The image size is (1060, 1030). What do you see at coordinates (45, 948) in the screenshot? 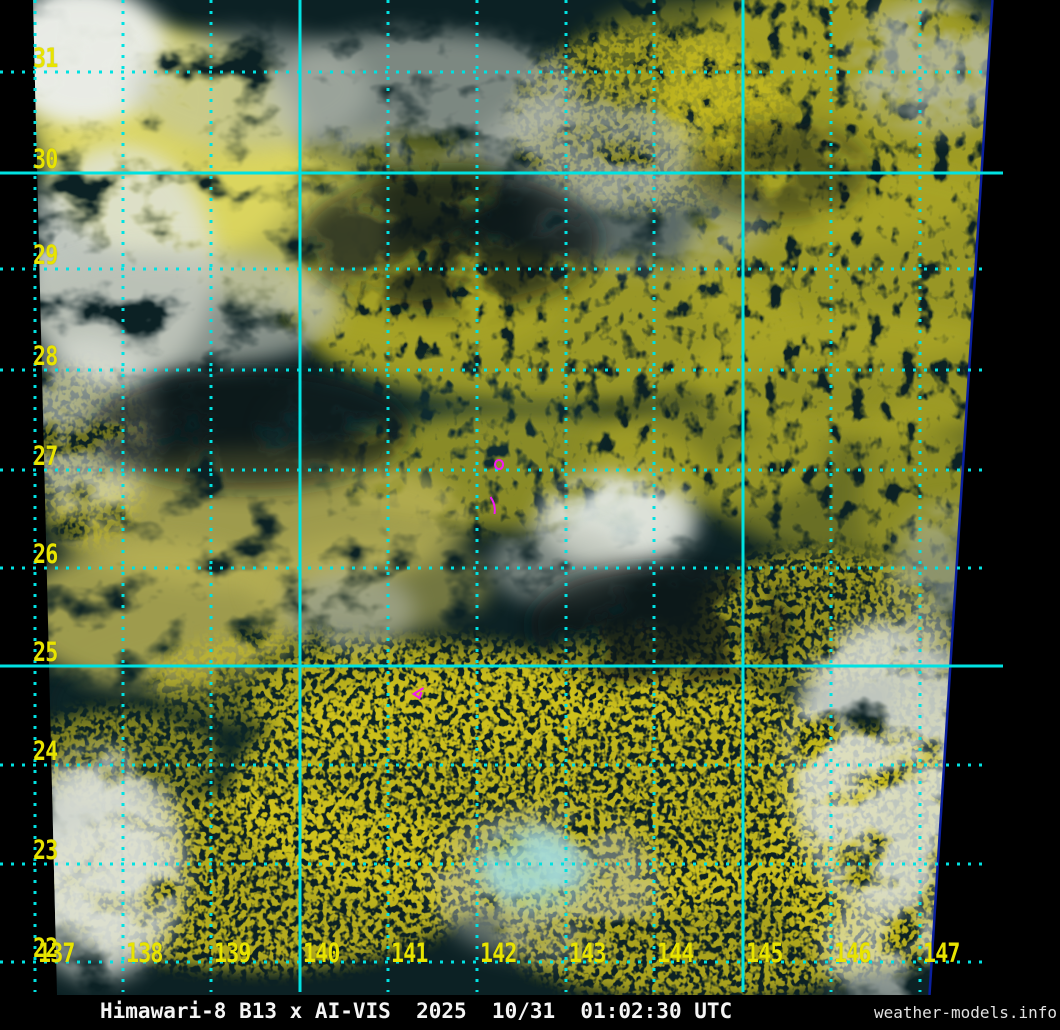
I see `lat-label-22: 22` at bounding box center [45, 948].